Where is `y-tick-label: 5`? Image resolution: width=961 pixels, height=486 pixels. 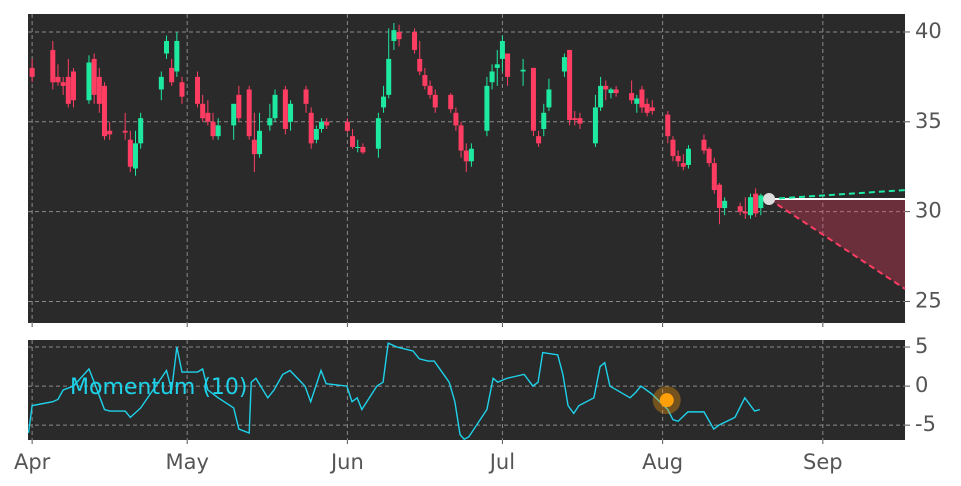 y-tick-label: 5 is located at coordinates (921, 346).